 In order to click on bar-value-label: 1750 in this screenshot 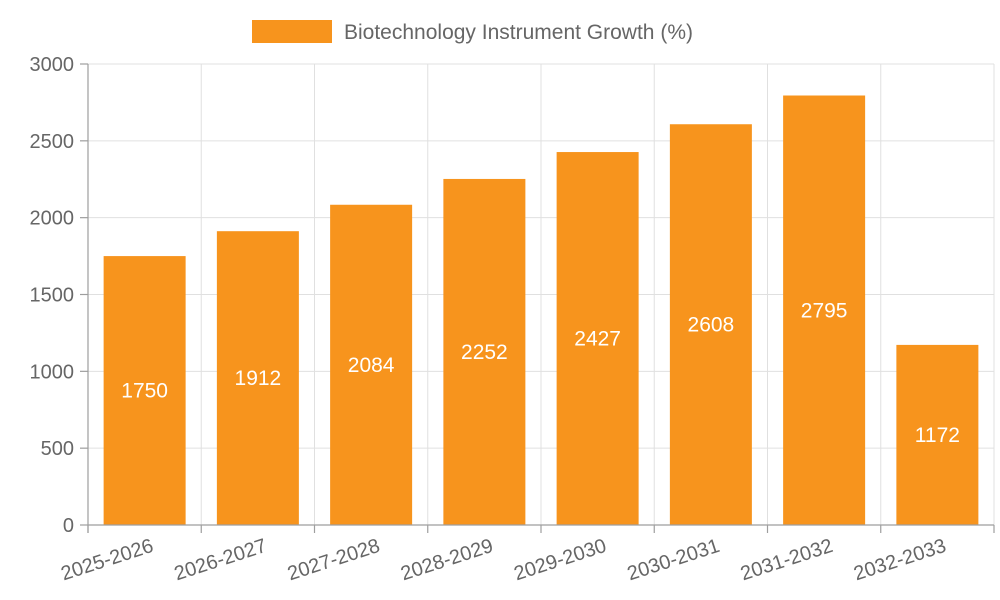, I will do `click(144, 391)`.